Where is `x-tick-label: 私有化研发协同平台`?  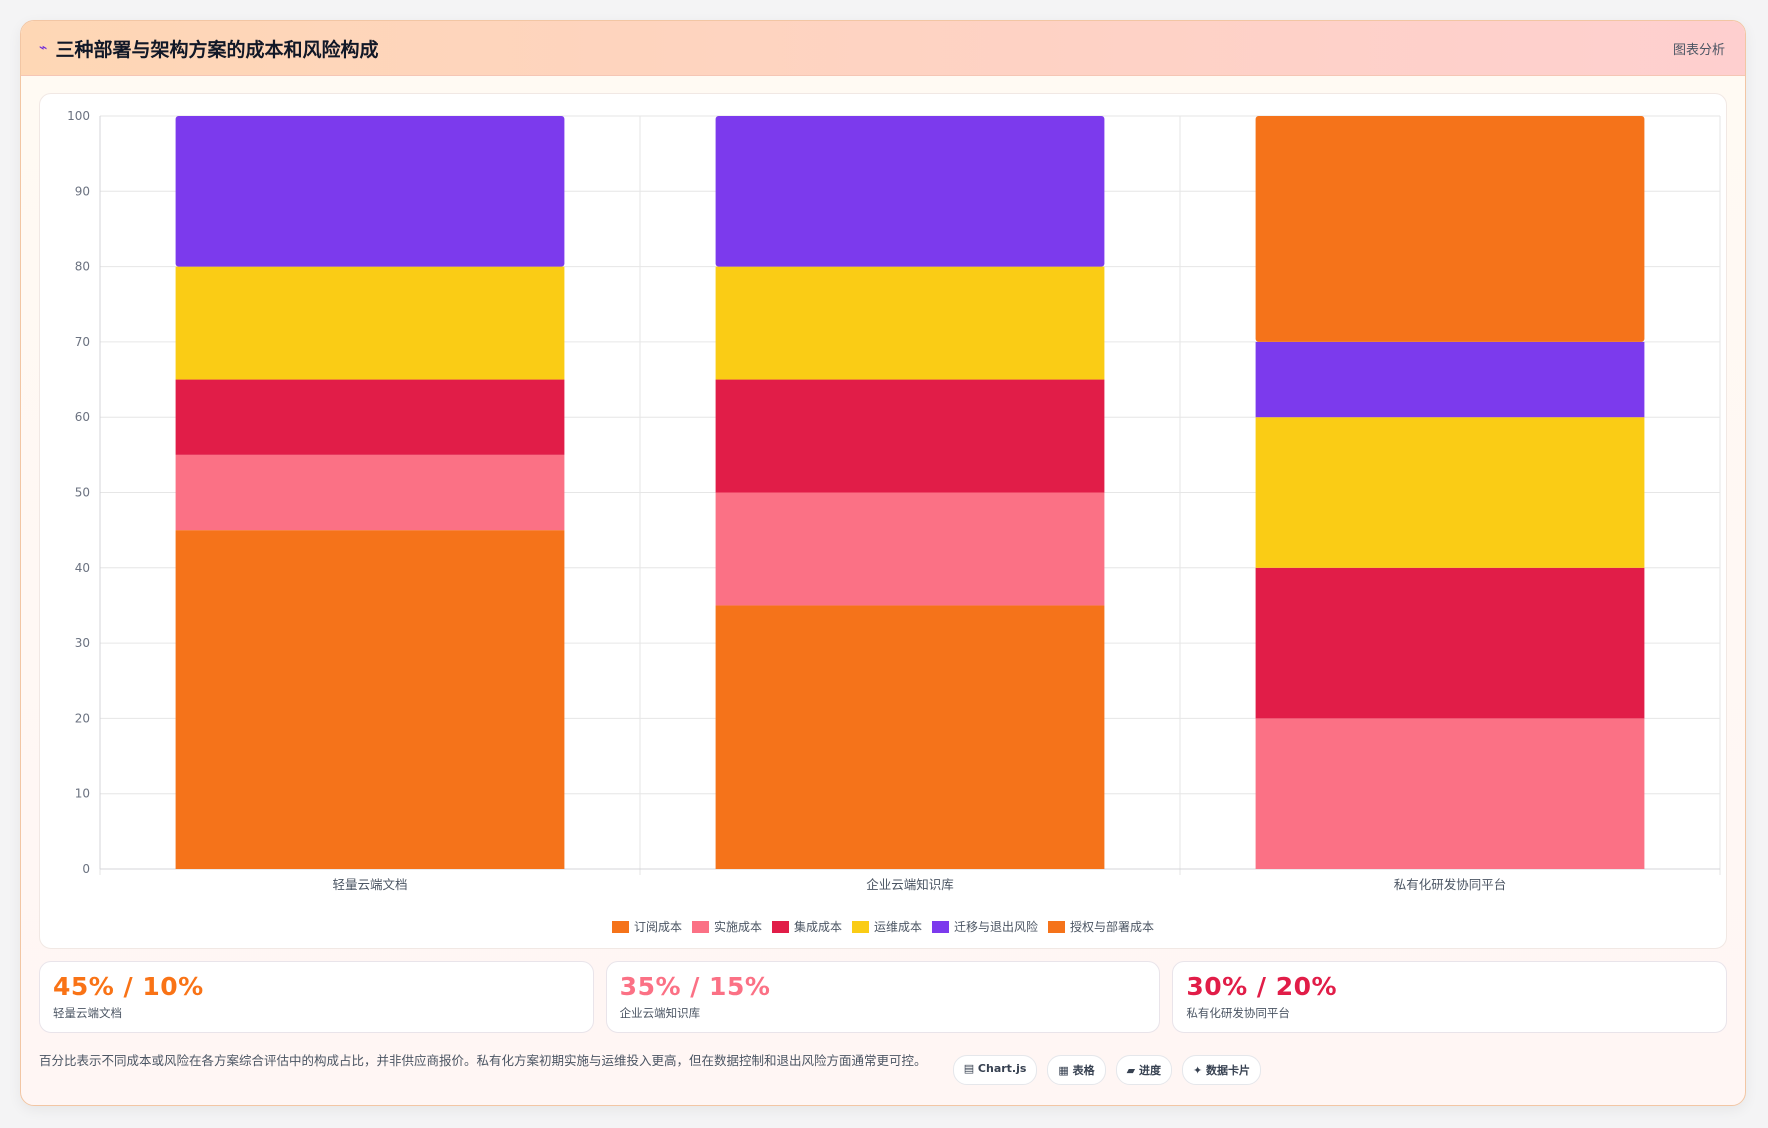 x-tick-label: 私有化研发协同平台 is located at coordinates (1450, 884).